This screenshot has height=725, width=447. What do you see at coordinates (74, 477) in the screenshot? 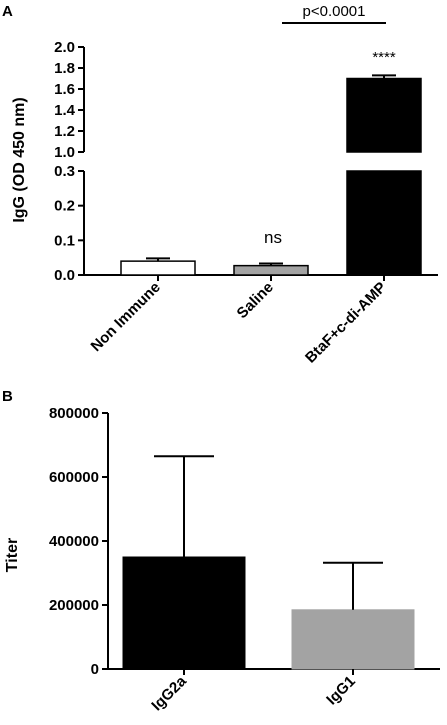
I see `y-tick-label: 600000` at bounding box center [74, 477].